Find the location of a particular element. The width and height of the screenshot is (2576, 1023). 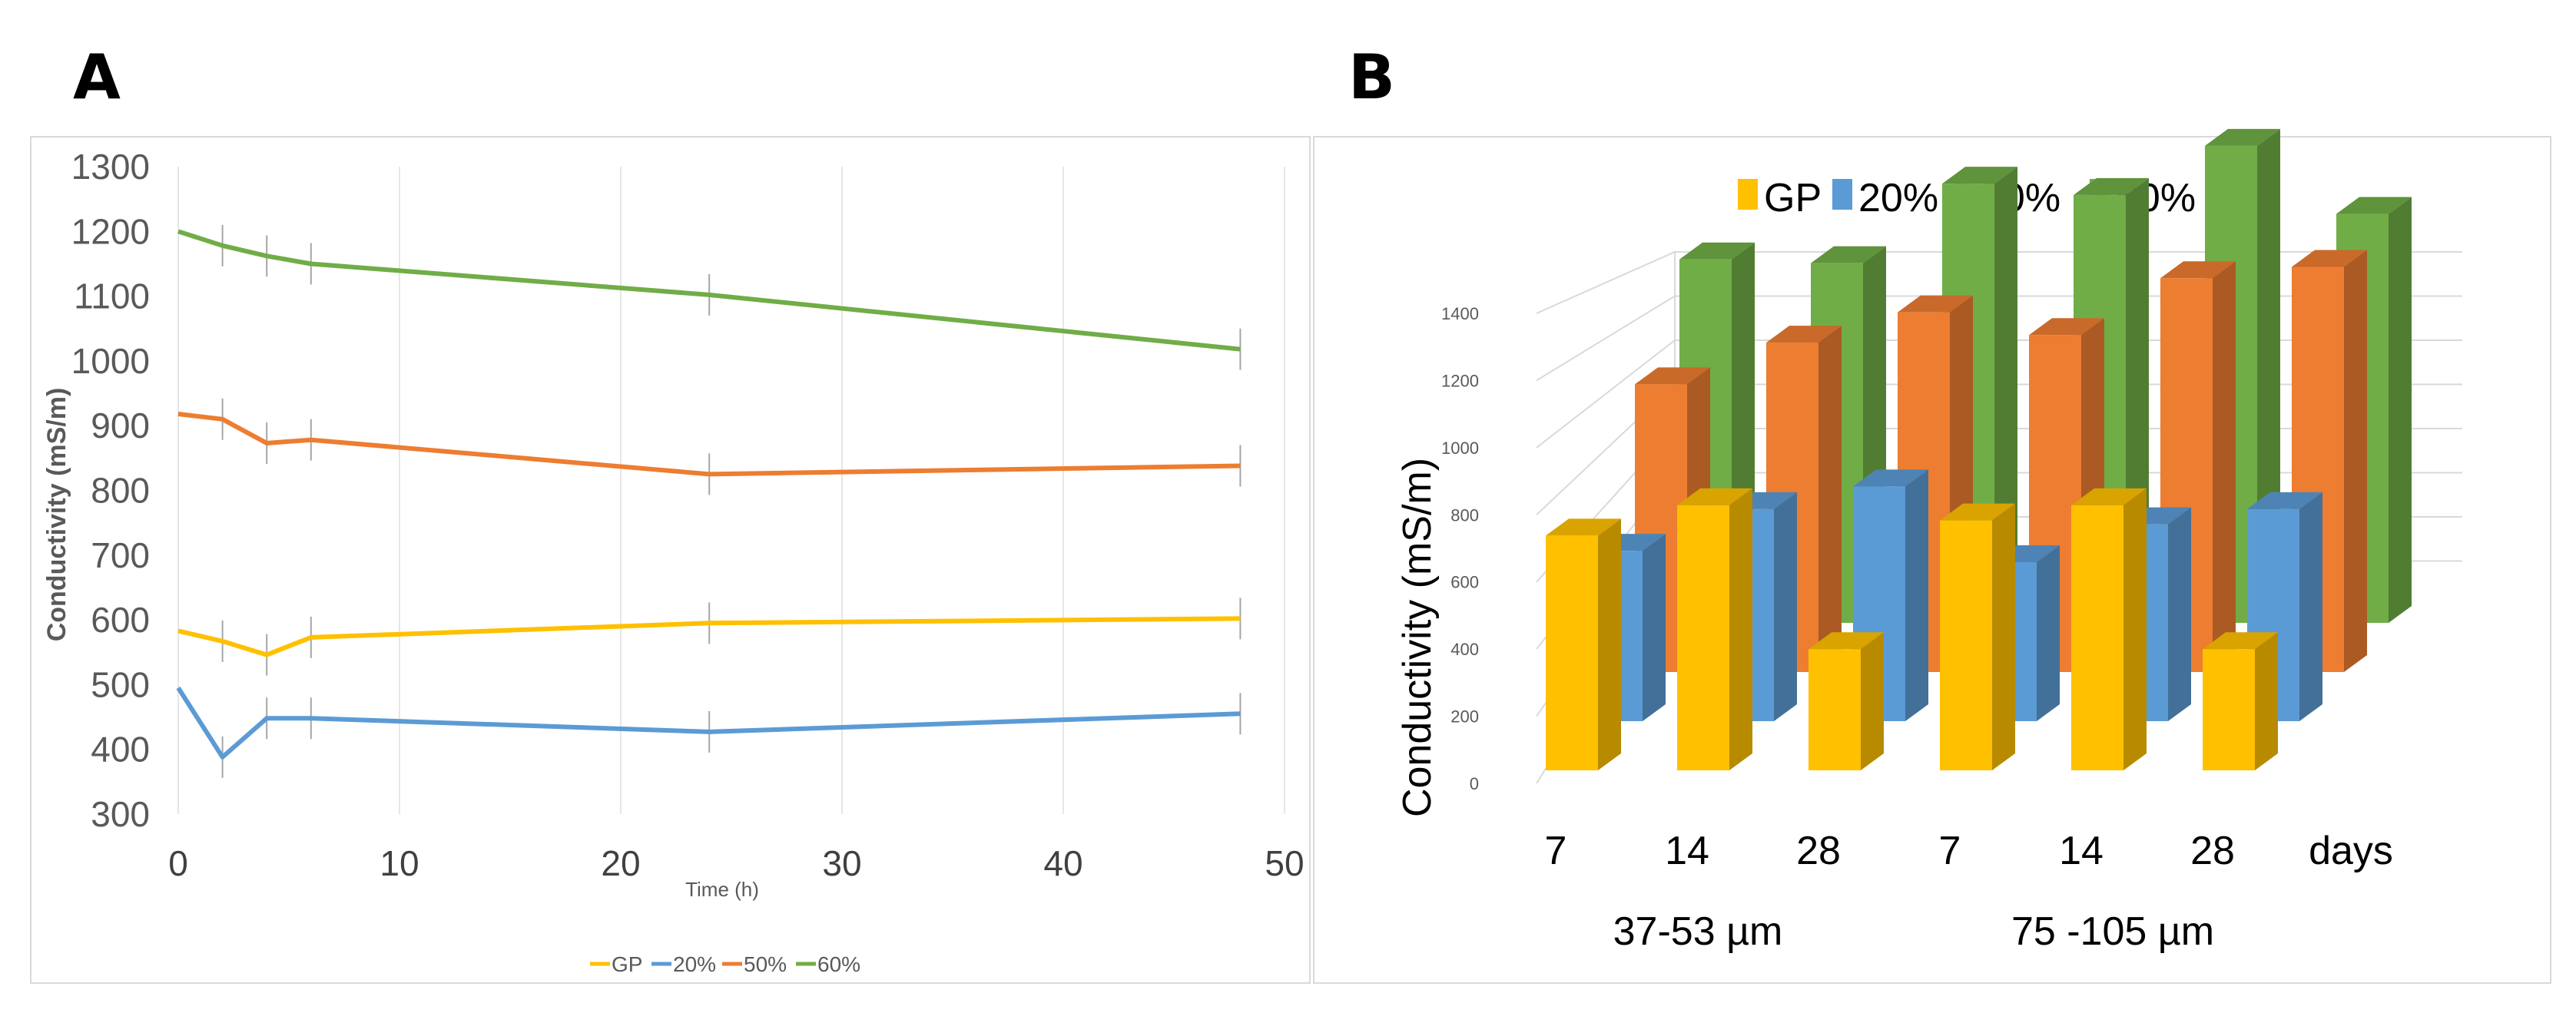

b-y-tick-label: 400 is located at coordinates (1464, 649).